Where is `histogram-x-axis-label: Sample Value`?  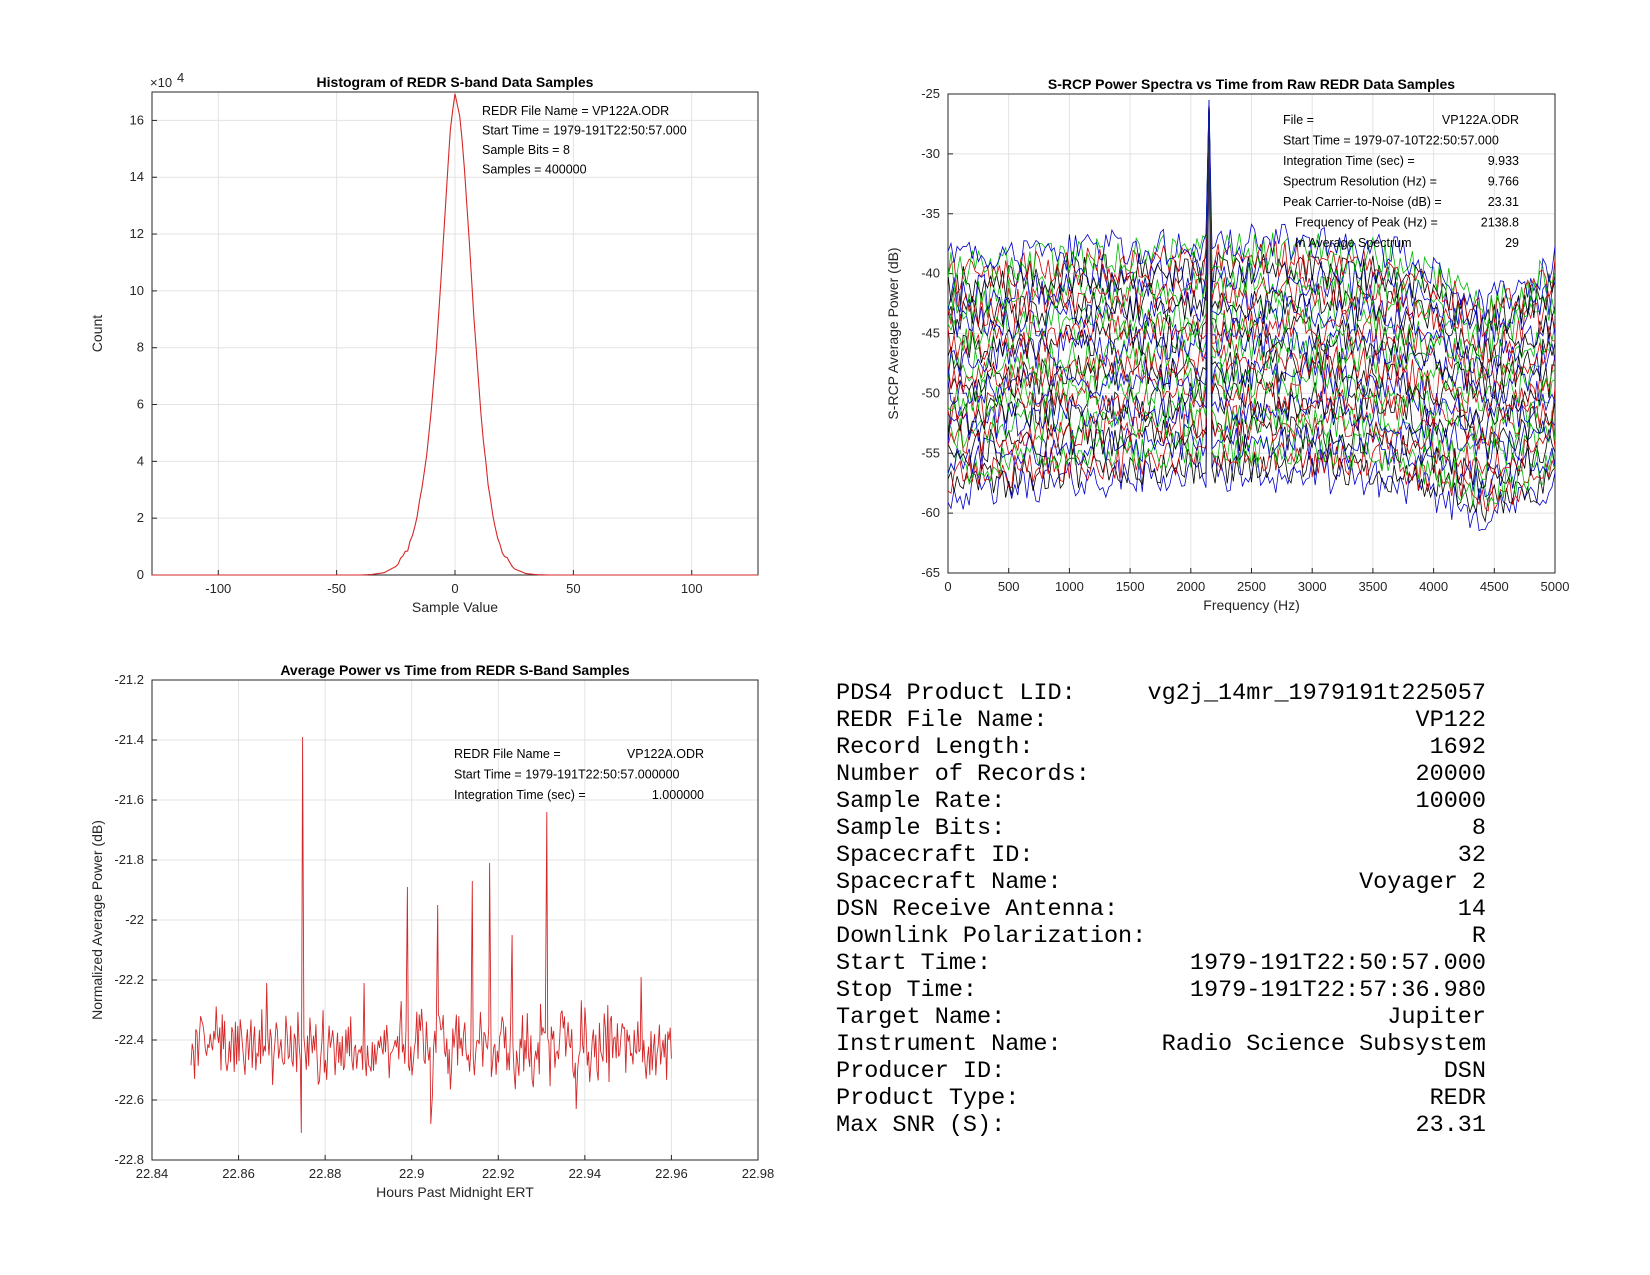
histogram-x-axis-label: Sample Value is located at coordinates (455, 607).